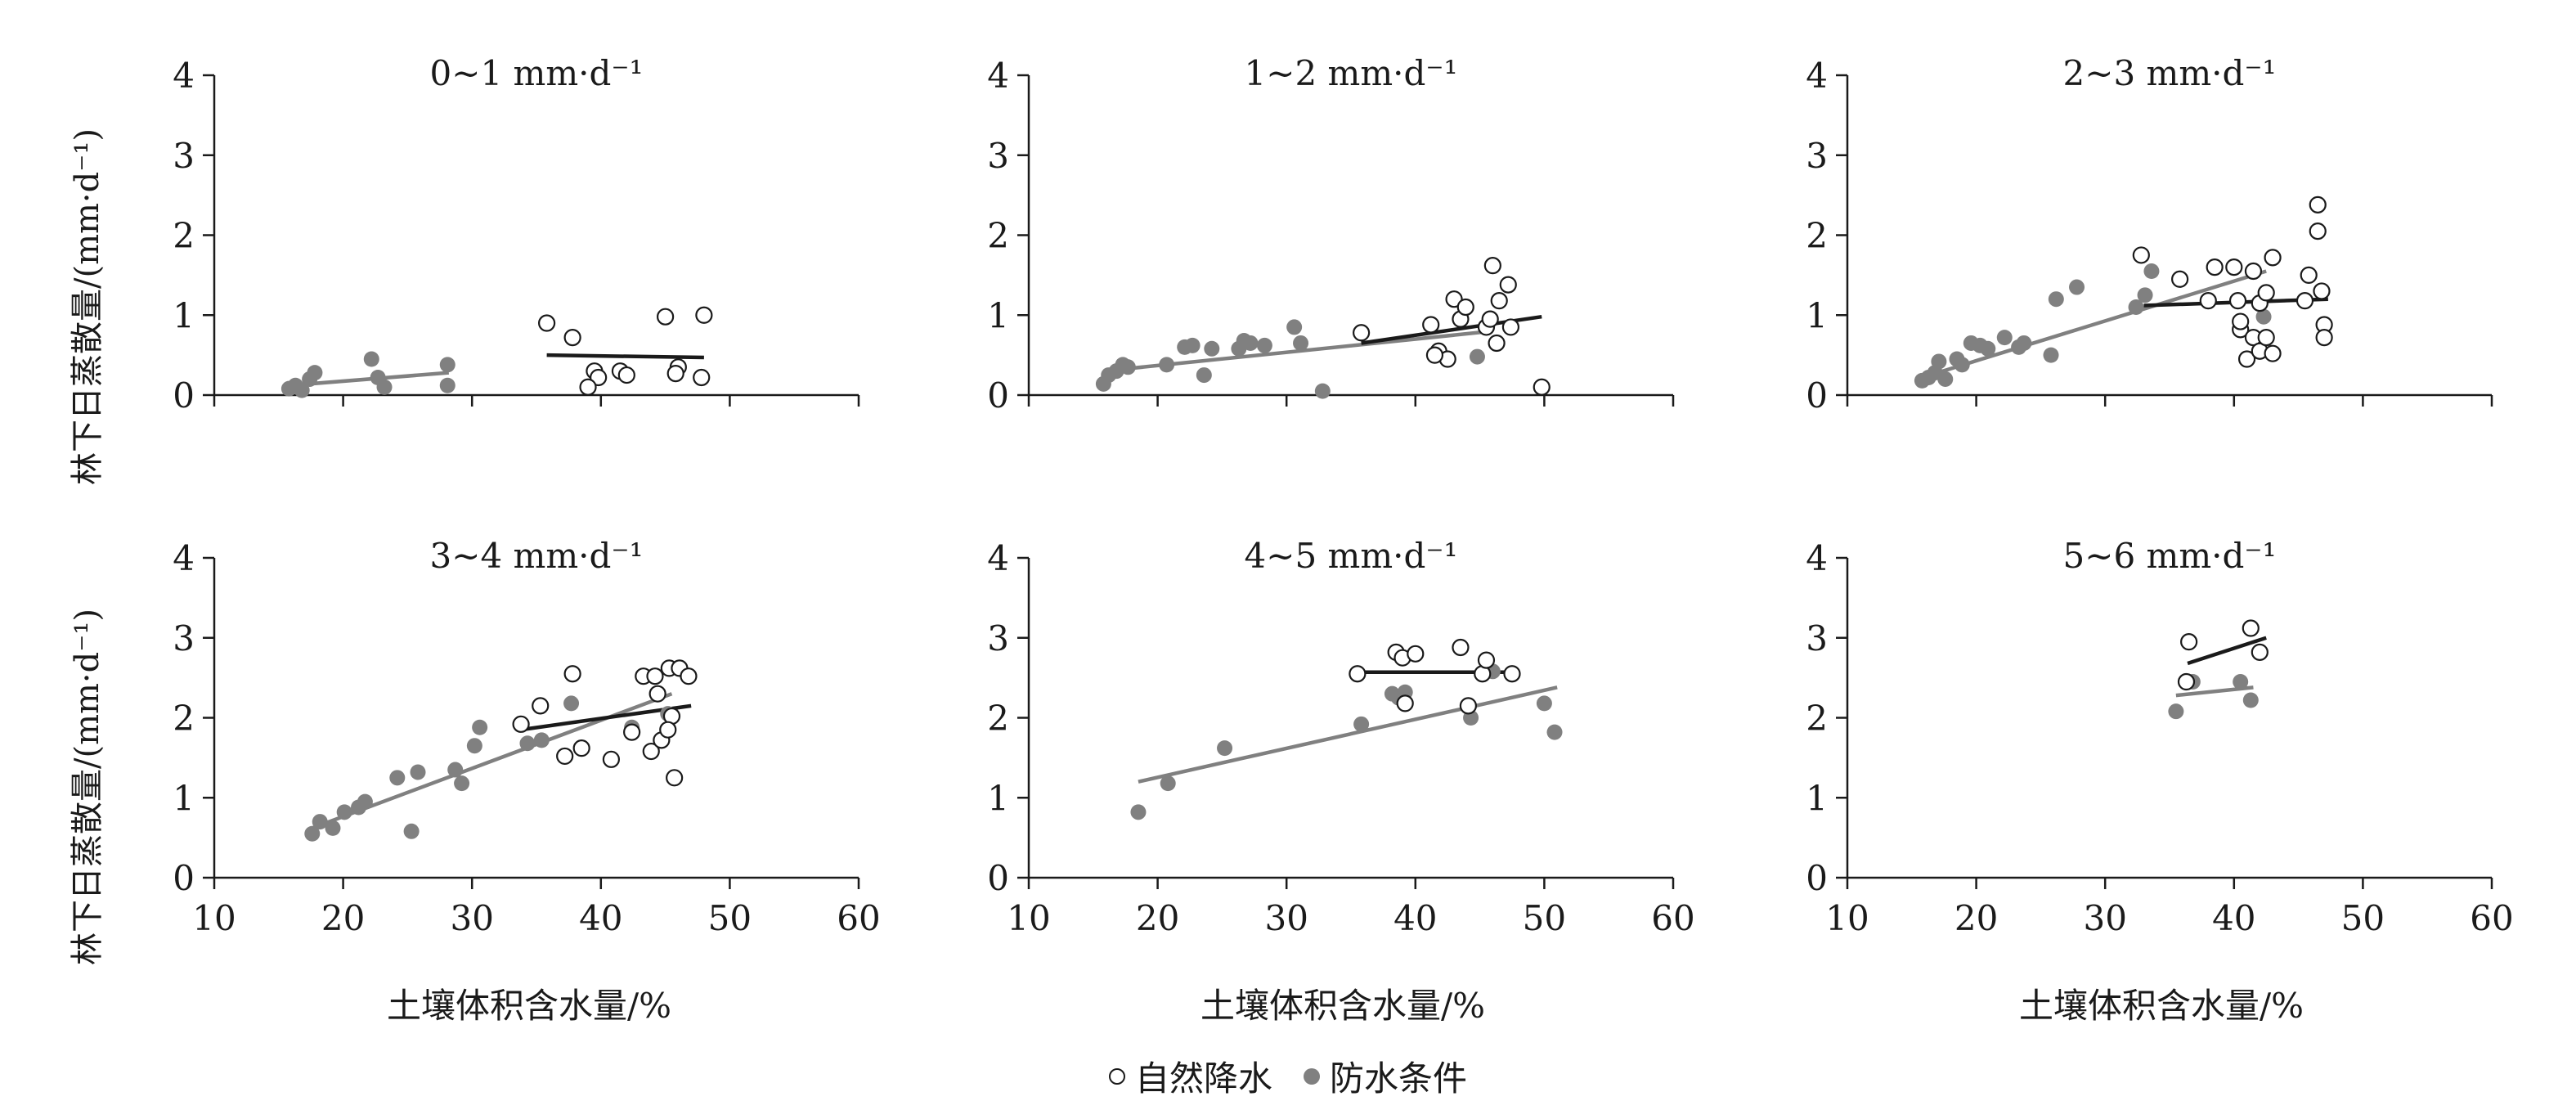 Image resolution: width=2576 pixels, height=1101 pixels. Describe the element at coordinates (1203, 1078) in the screenshot. I see `legend-label-natural: 自然降水` at that location.